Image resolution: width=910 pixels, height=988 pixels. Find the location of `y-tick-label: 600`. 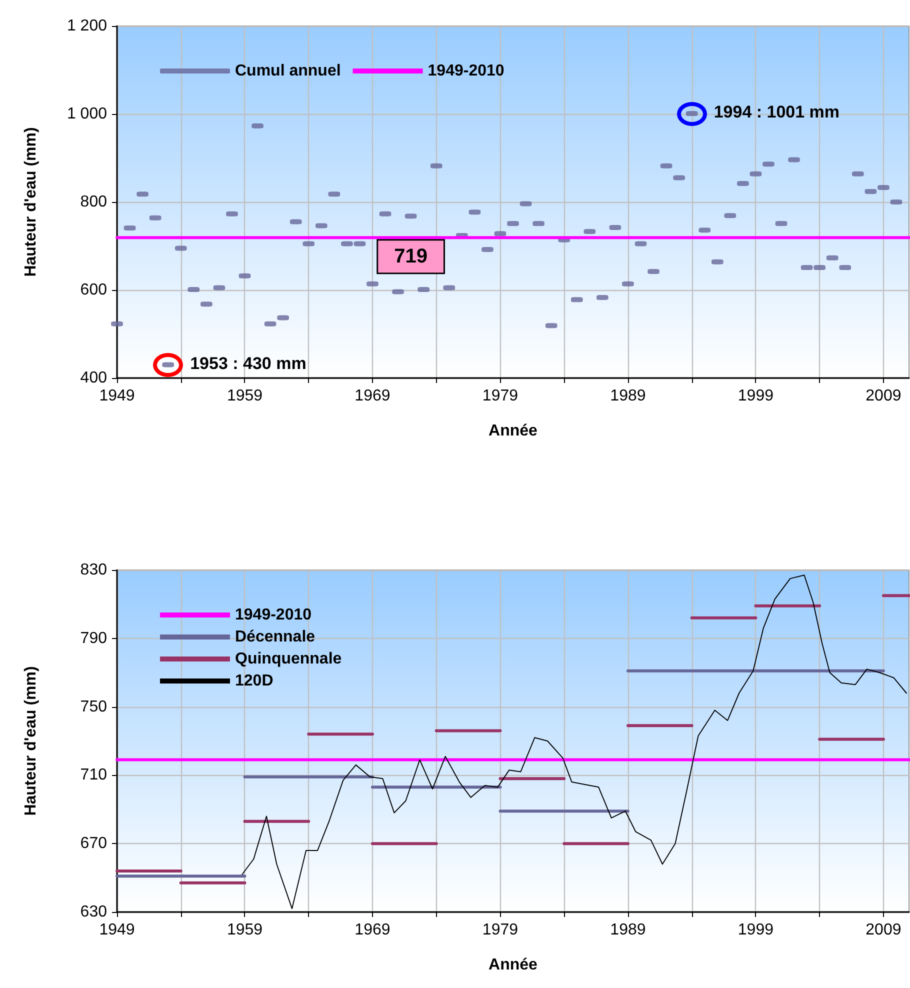

y-tick-label: 600 is located at coordinates (94, 290).